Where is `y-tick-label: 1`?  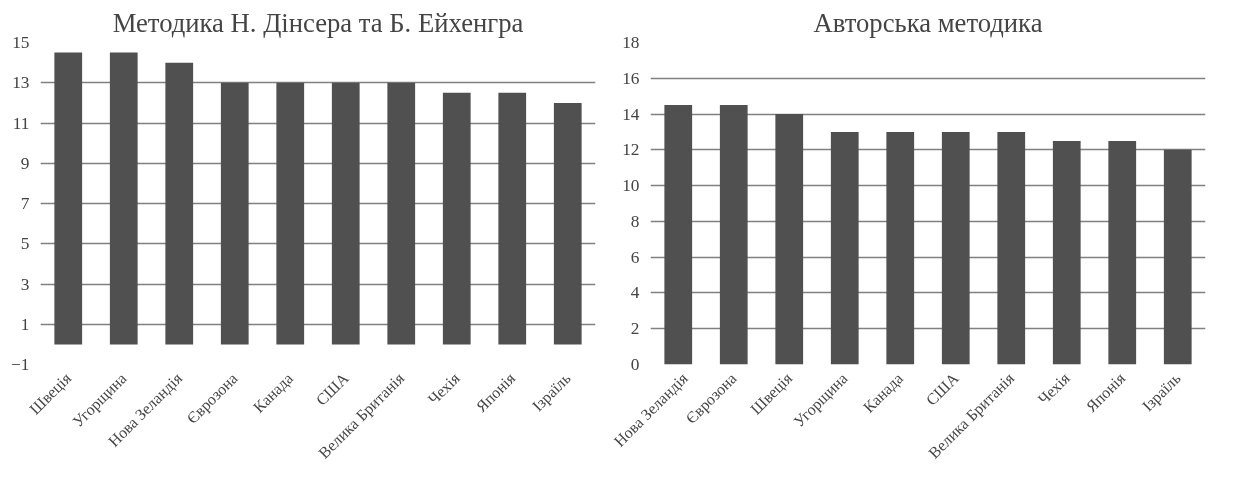
y-tick-label: 1 is located at coordinates (25, 324).